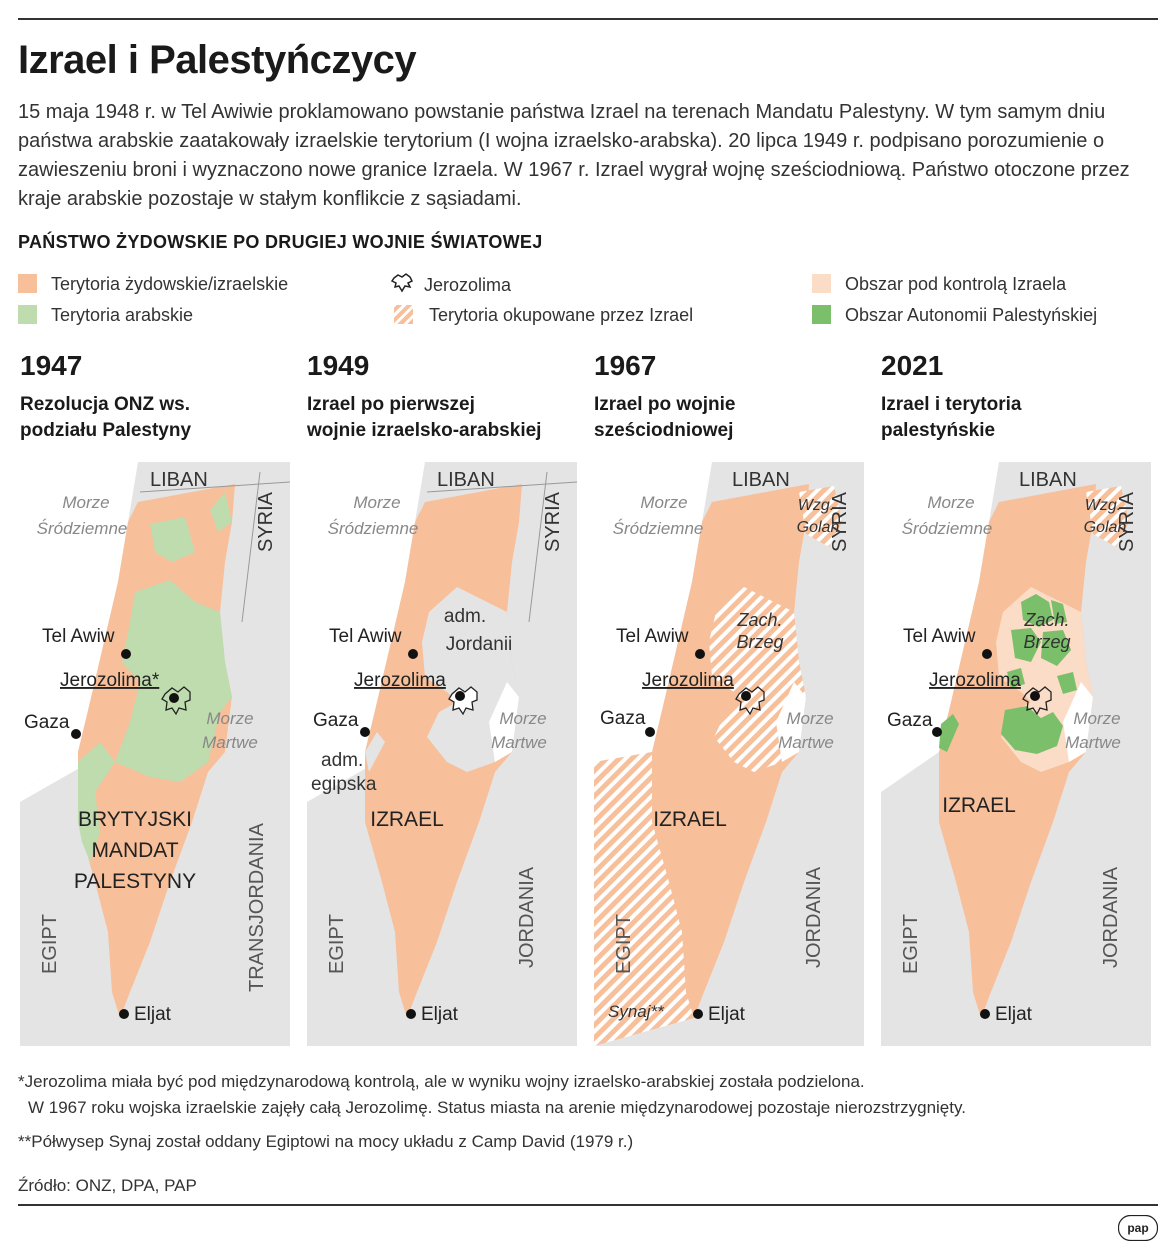  I want to click on label-west-bank: Brzeg, so click(759, 642).